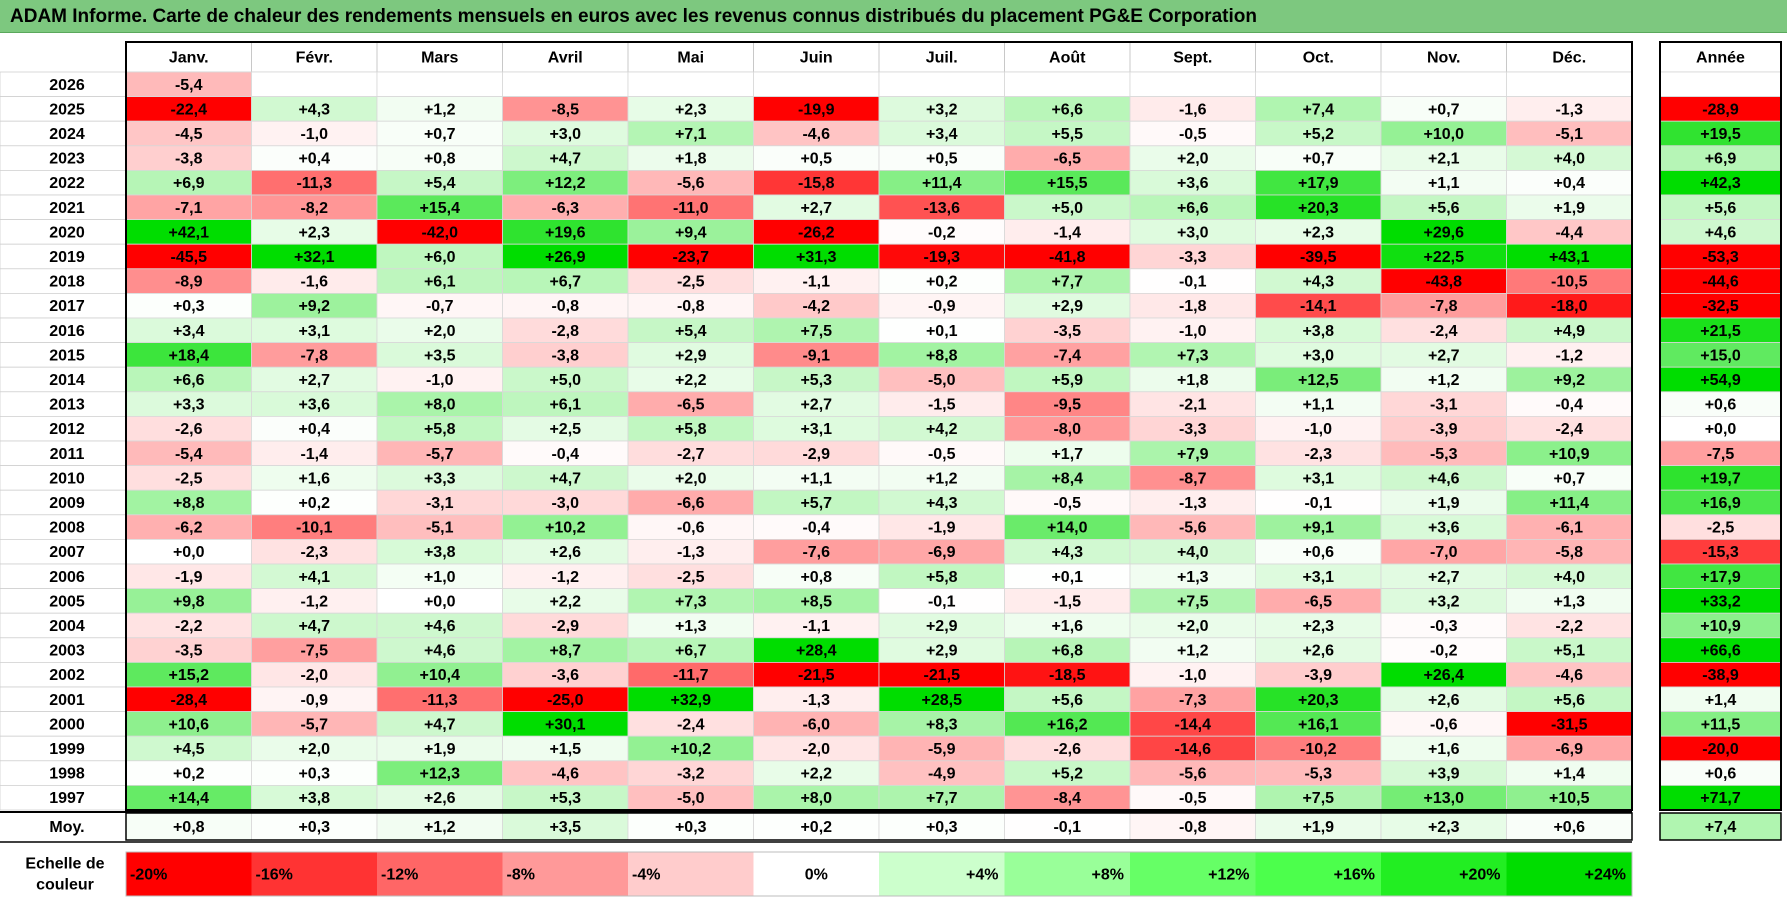 This screenshot has height=912, width=1787. I want to click on cell-value: +0,8, so click(816, 577).